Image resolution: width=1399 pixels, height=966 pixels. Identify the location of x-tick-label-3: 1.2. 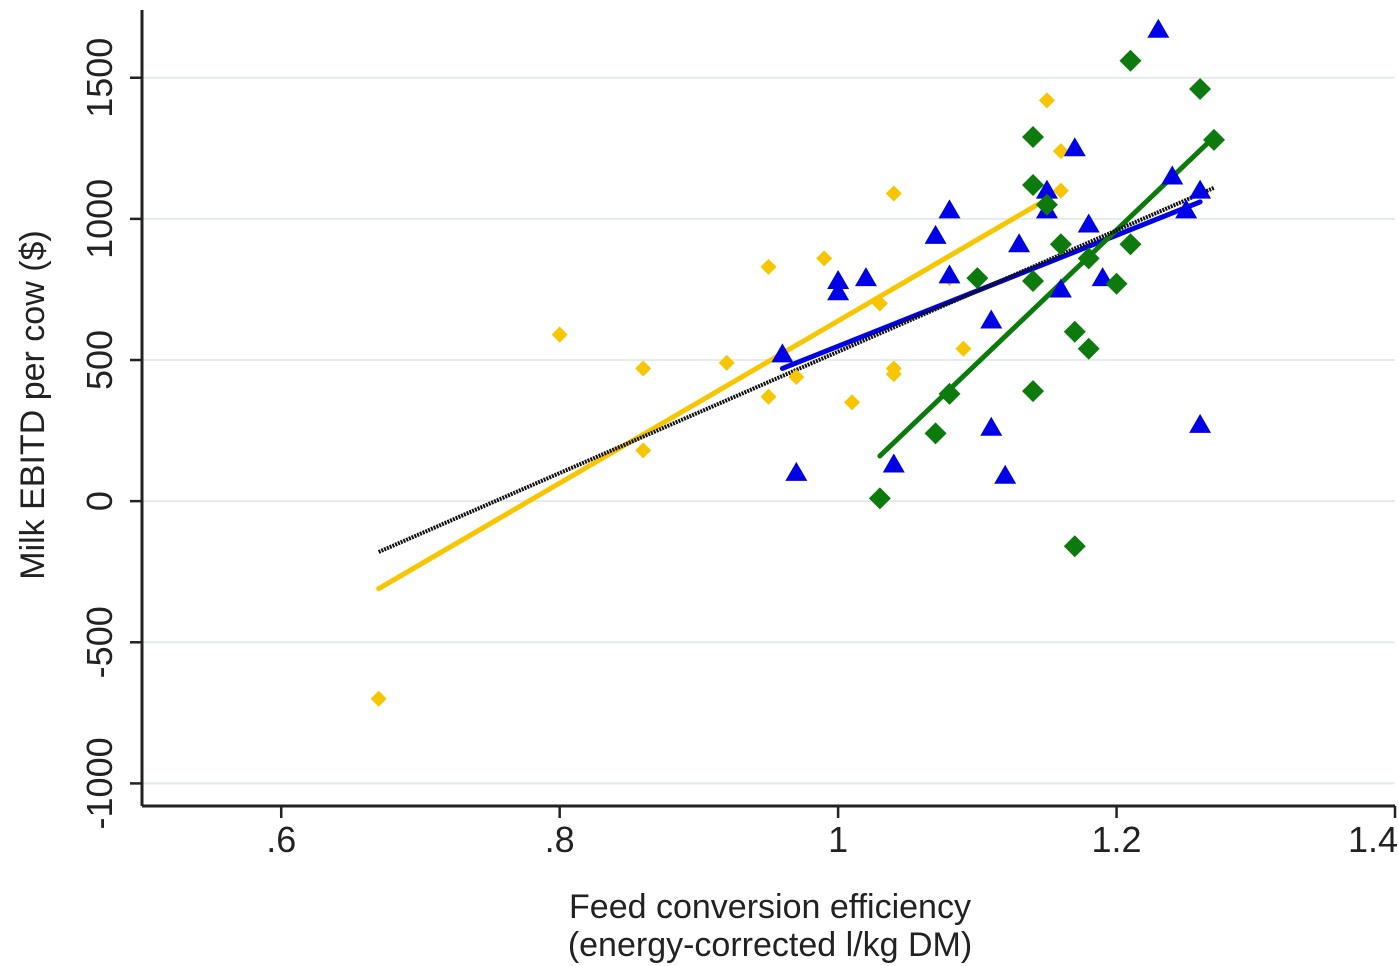
(1117, 839).